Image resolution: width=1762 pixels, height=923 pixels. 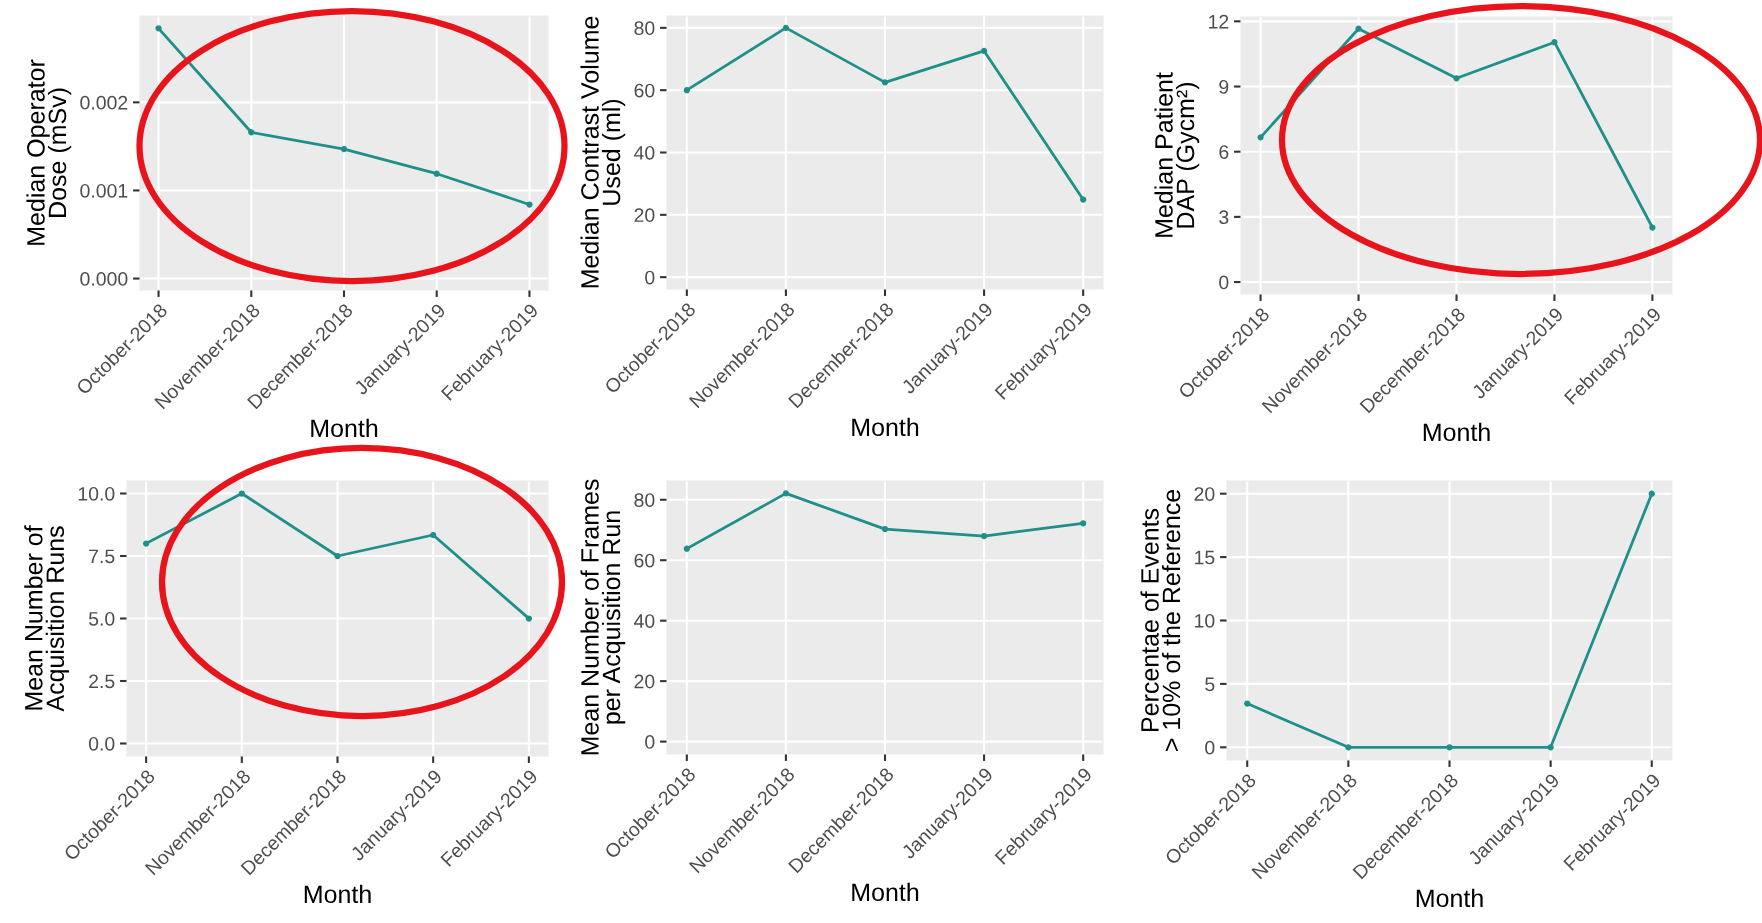 I want to click on y-tick-label: 0.000, so click(x=104, y=279).